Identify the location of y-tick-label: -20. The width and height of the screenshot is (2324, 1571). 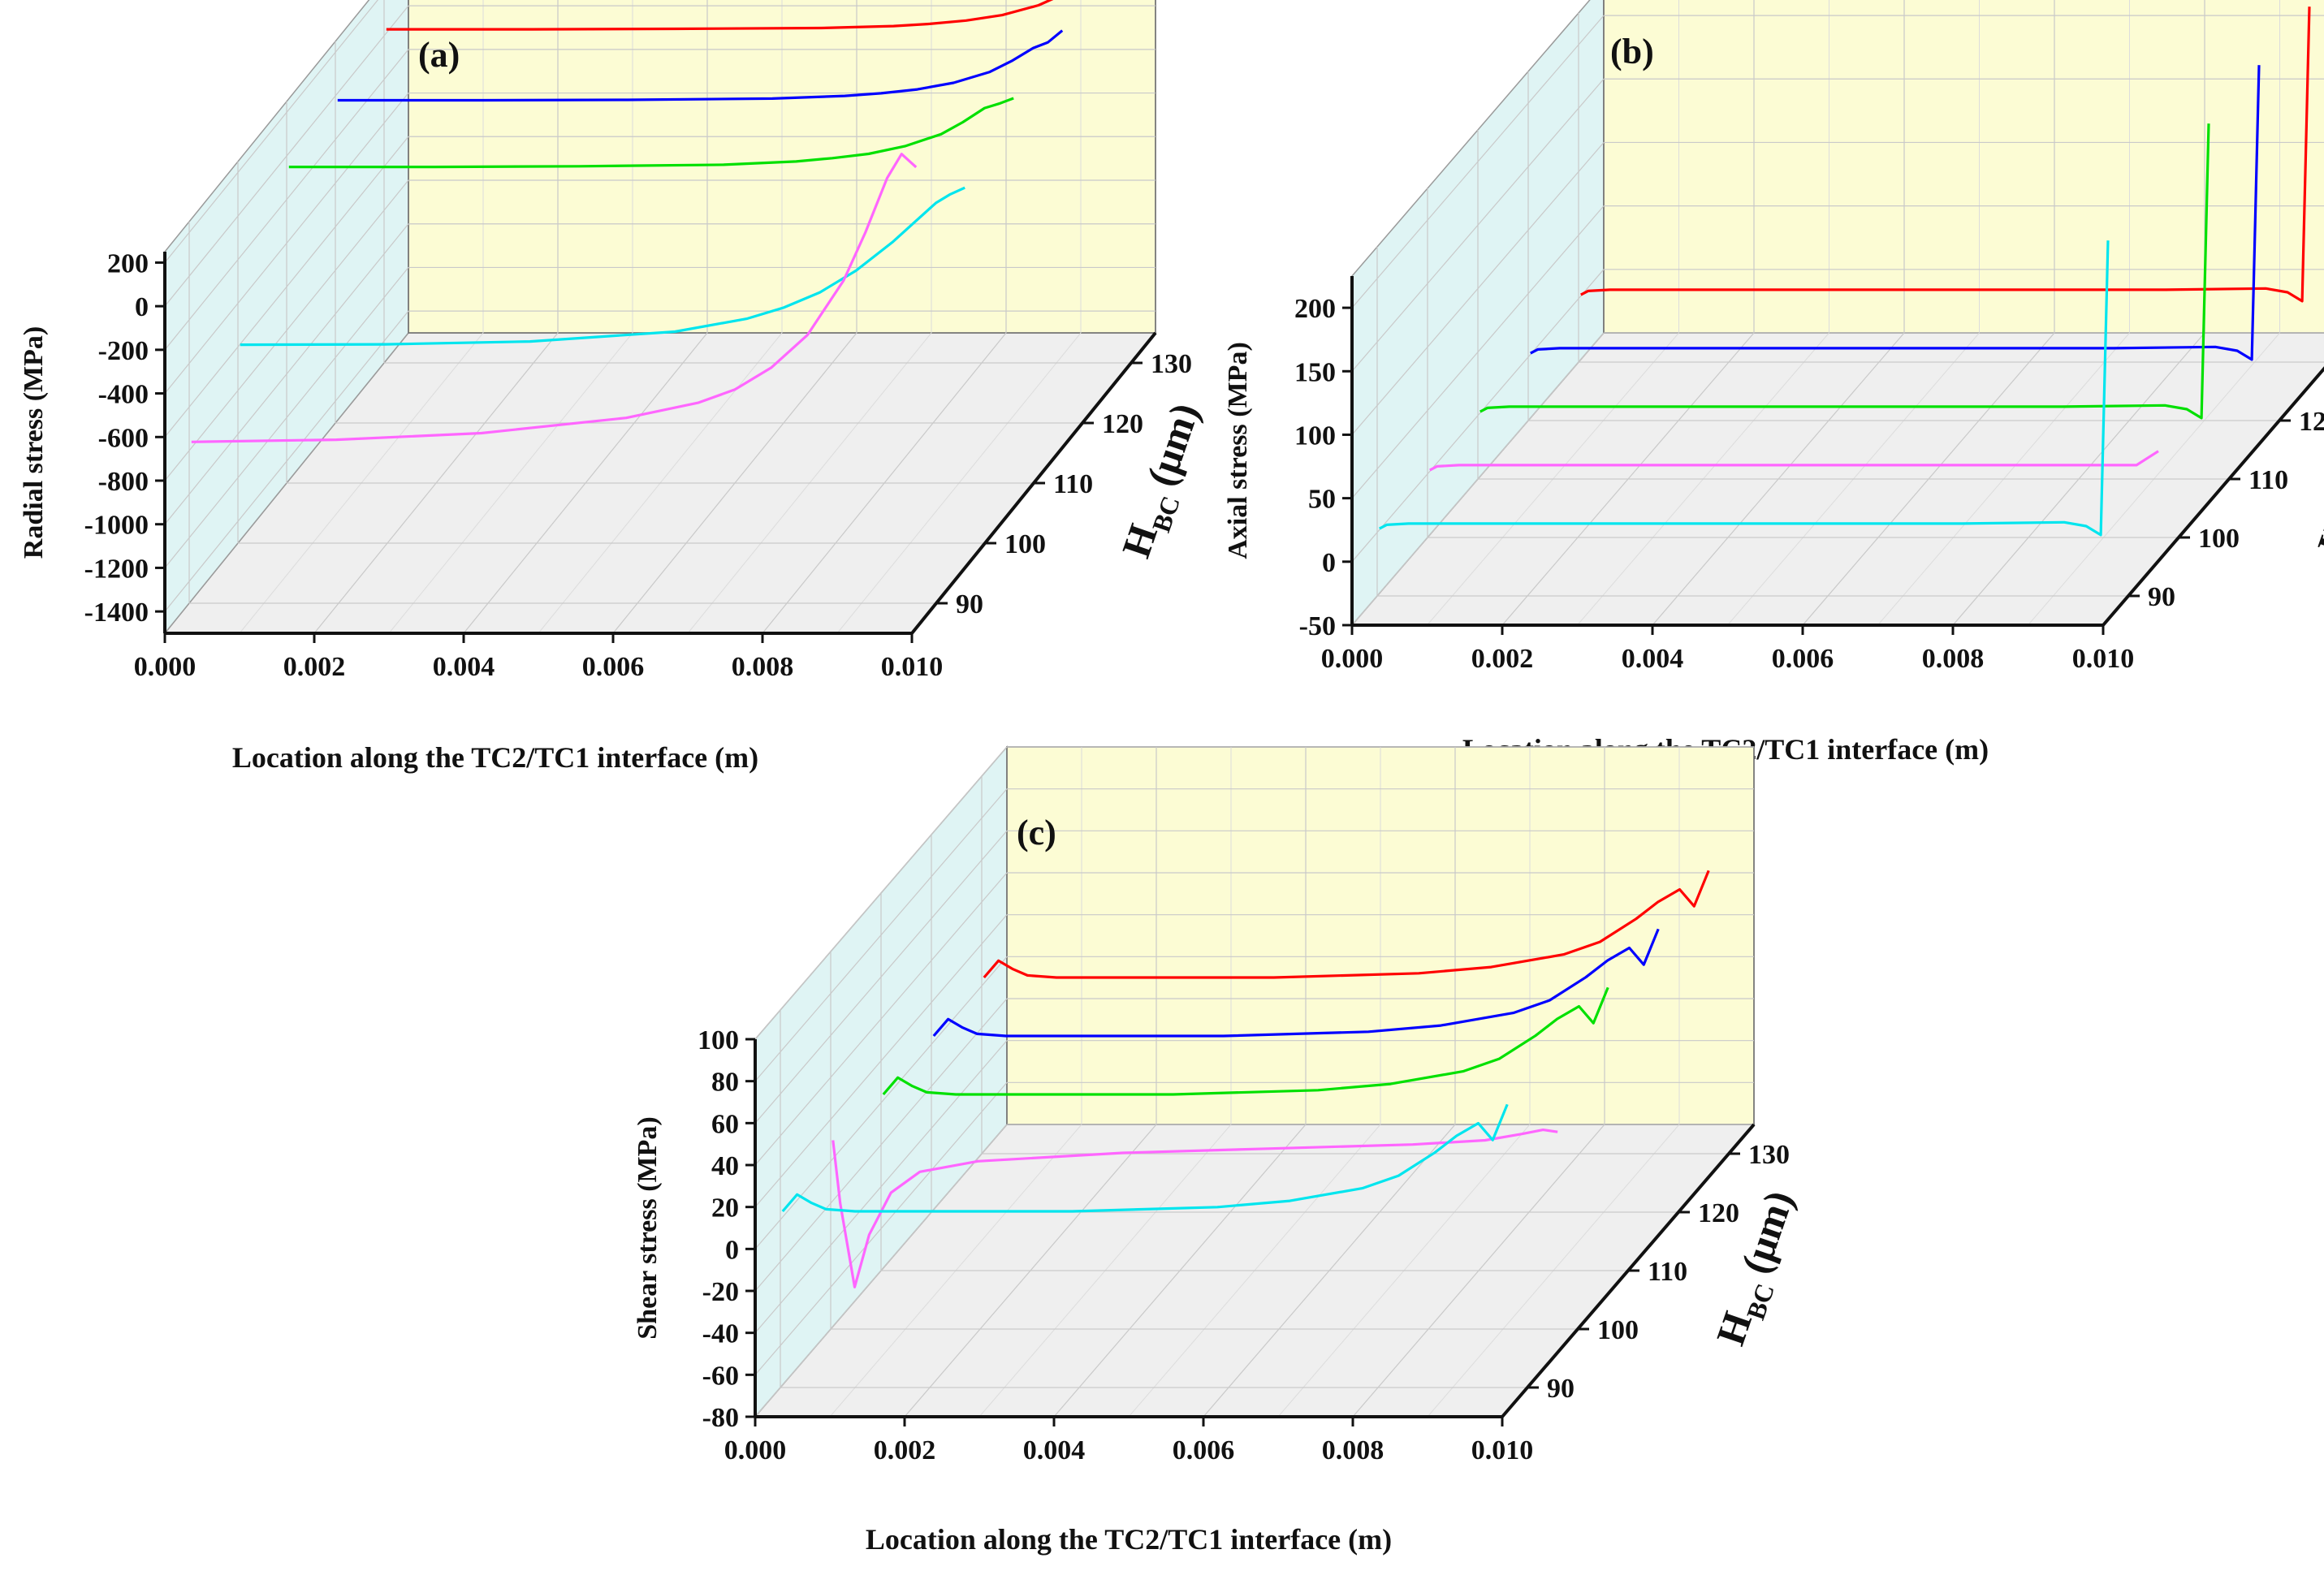
(721, 1292).